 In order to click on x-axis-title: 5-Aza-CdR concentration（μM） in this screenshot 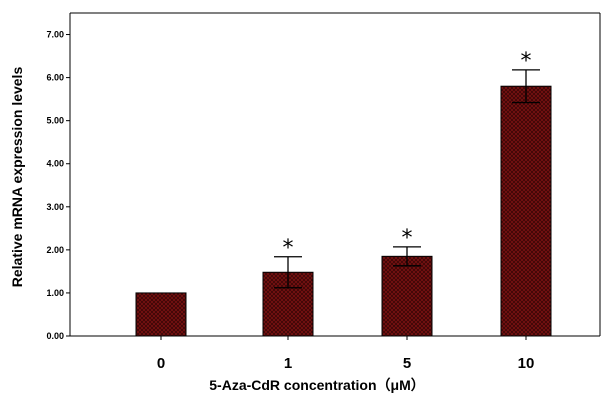, I will do `click(316, 385)`.